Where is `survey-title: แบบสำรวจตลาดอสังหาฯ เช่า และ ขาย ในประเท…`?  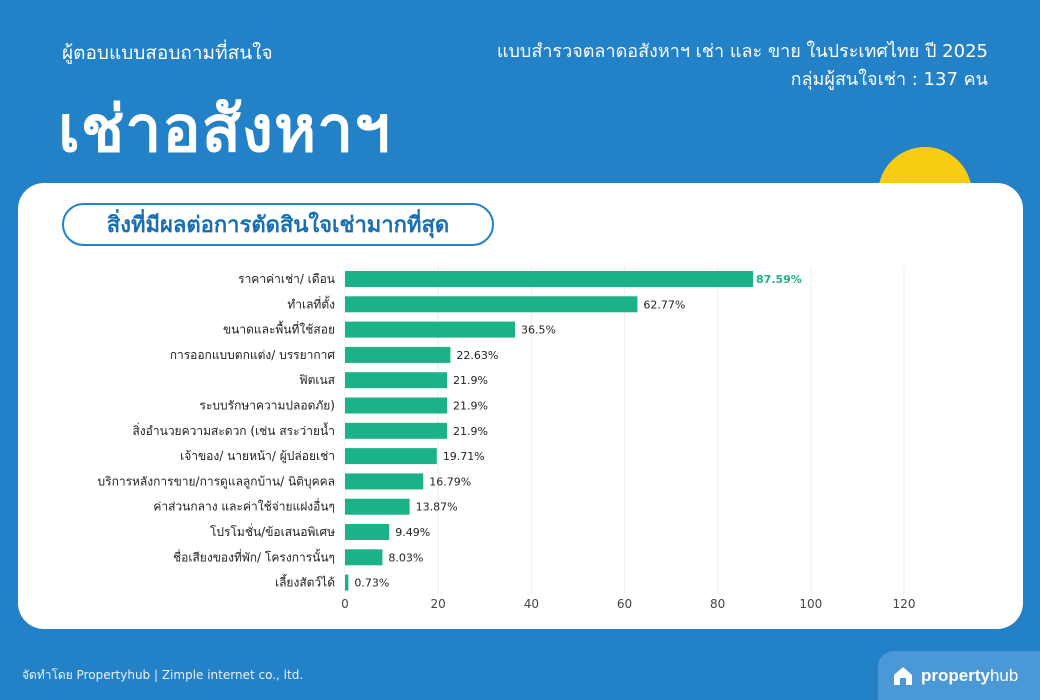
survey-title: แบบสำรวจตลาดอสังหาฯ เช่า และ ขาย ในประเท… is located at coordinates (742, 51).